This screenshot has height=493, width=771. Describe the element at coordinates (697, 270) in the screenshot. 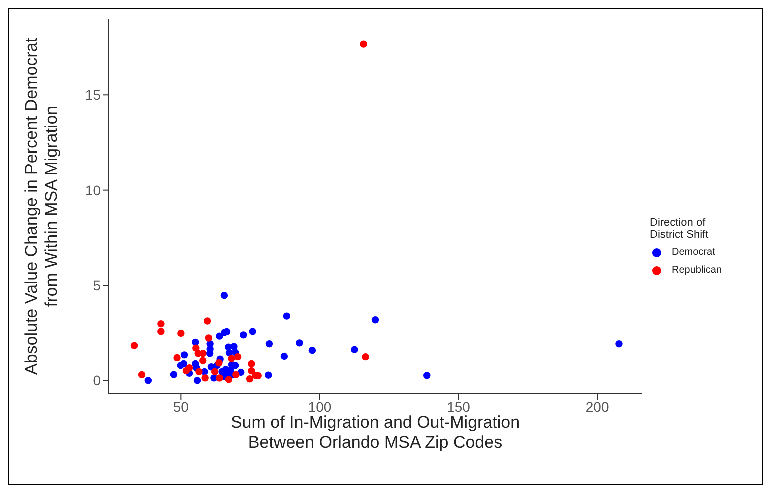

I see `legend-label: Republican` at that location.